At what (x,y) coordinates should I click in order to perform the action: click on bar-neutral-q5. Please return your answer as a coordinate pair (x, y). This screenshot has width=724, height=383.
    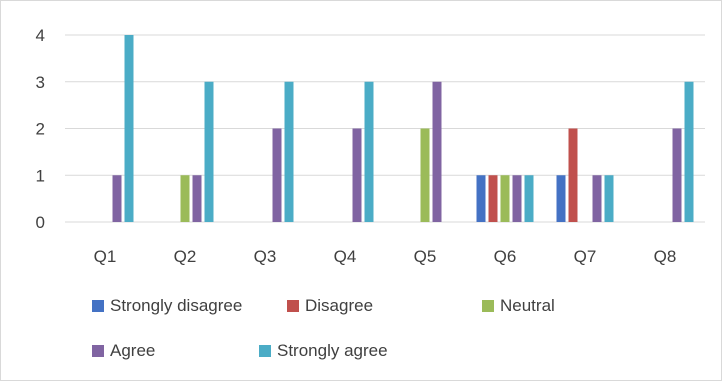
    Looking at the image, I should click on (425, 175).